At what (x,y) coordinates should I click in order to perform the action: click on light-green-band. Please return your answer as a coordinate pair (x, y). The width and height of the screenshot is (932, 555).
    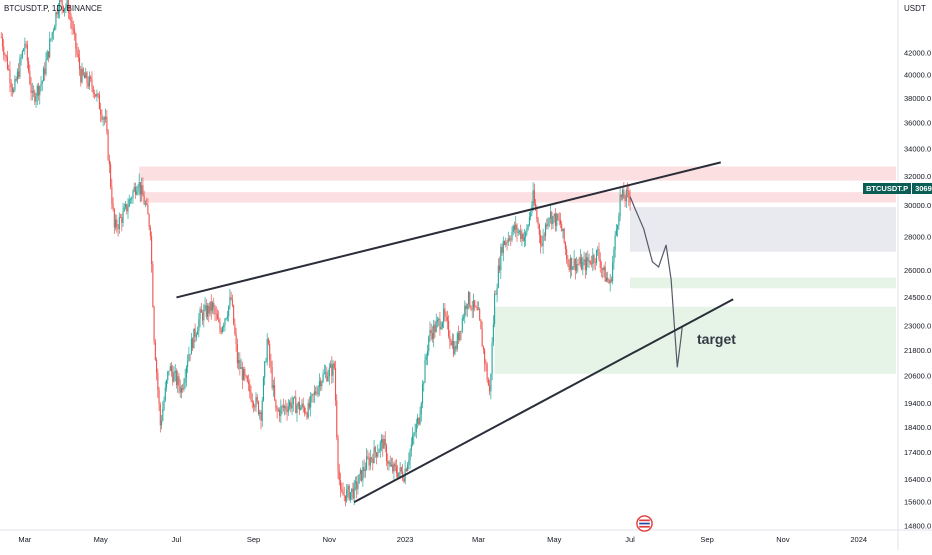
    Looking at the image, I should click on (763, 283).